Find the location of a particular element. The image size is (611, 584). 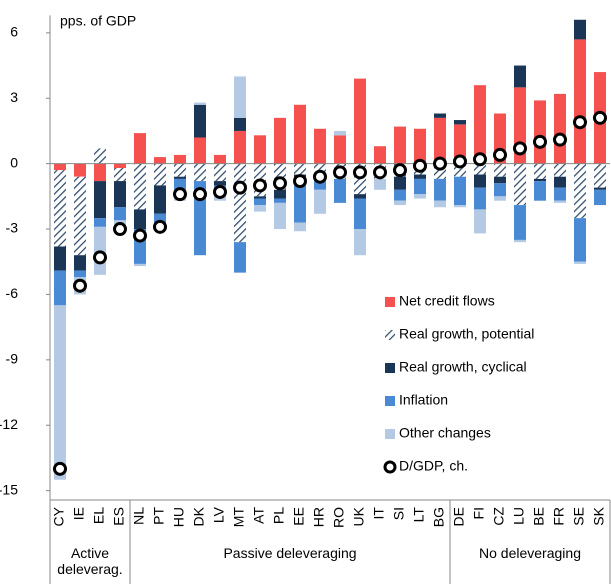

x-tick-label: SI is located at coordinates (399, 513).